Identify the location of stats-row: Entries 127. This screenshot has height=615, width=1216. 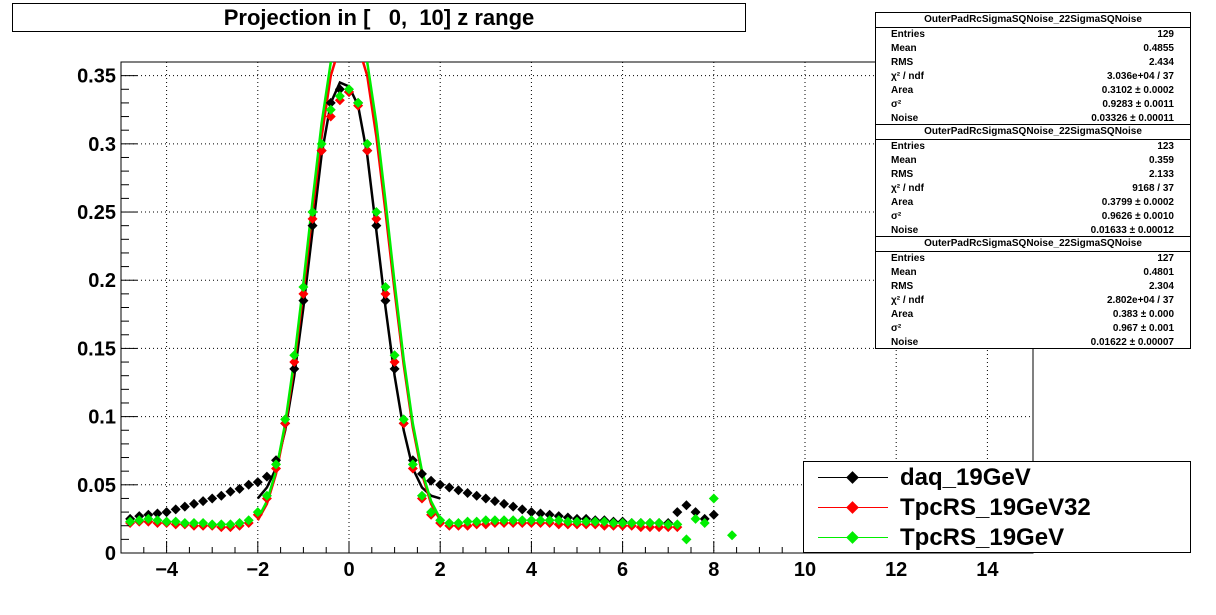
(1033, 259).